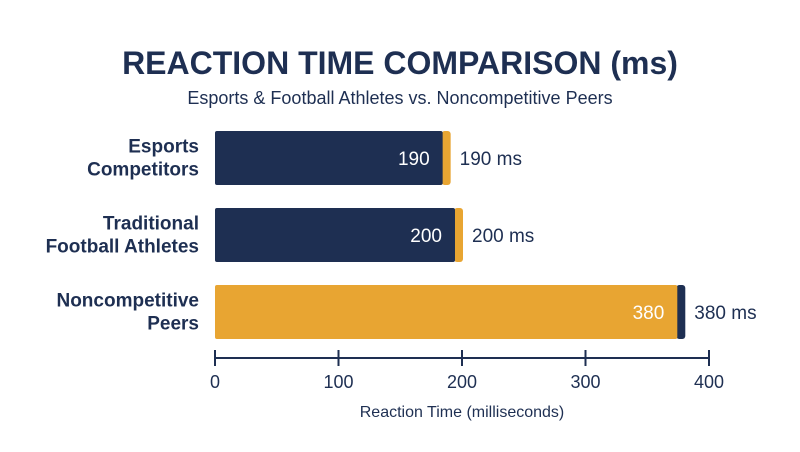 This screenshot has height=452, width=800. I want to click on category-label: Peers, so click(173, 324).